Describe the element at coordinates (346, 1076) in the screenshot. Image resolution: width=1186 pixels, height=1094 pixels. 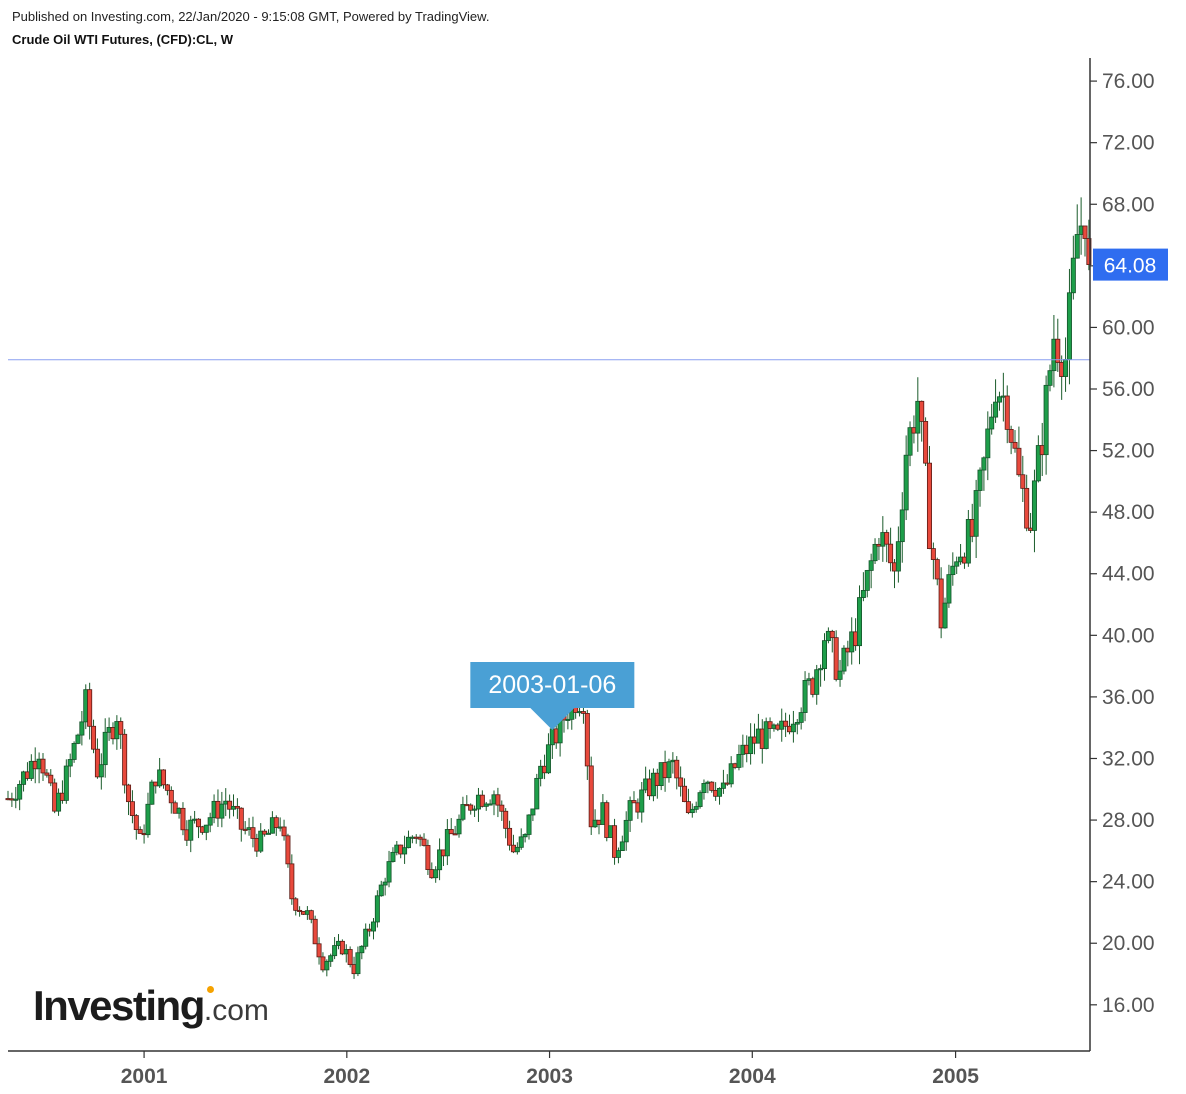
I see `x-tick-label: 2002` at that location.